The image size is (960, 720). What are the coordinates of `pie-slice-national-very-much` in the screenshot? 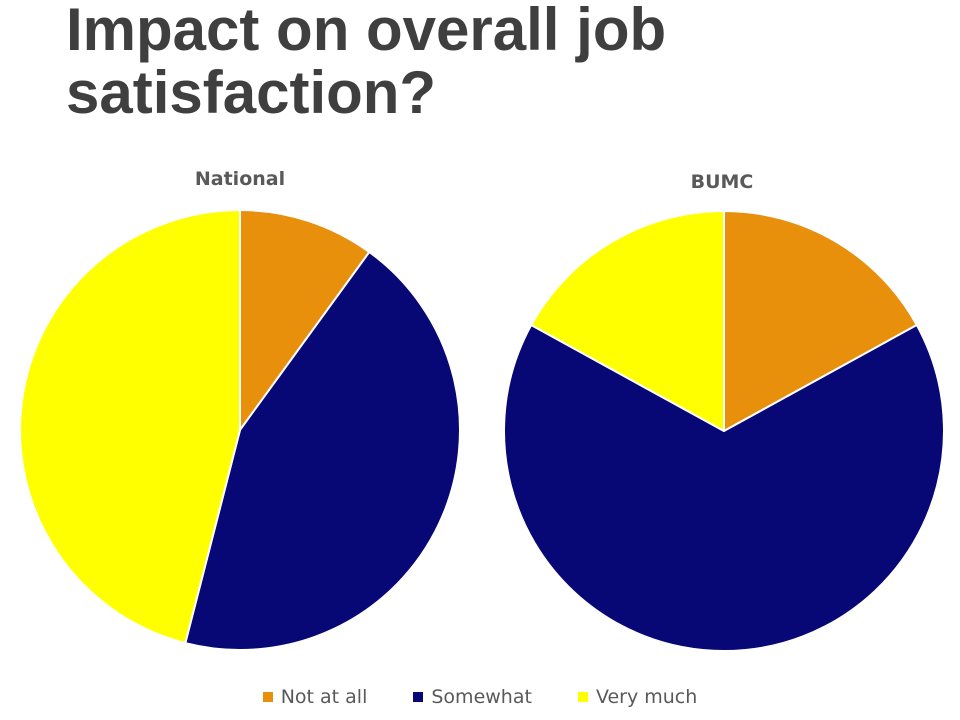 It's located at (130, 427).